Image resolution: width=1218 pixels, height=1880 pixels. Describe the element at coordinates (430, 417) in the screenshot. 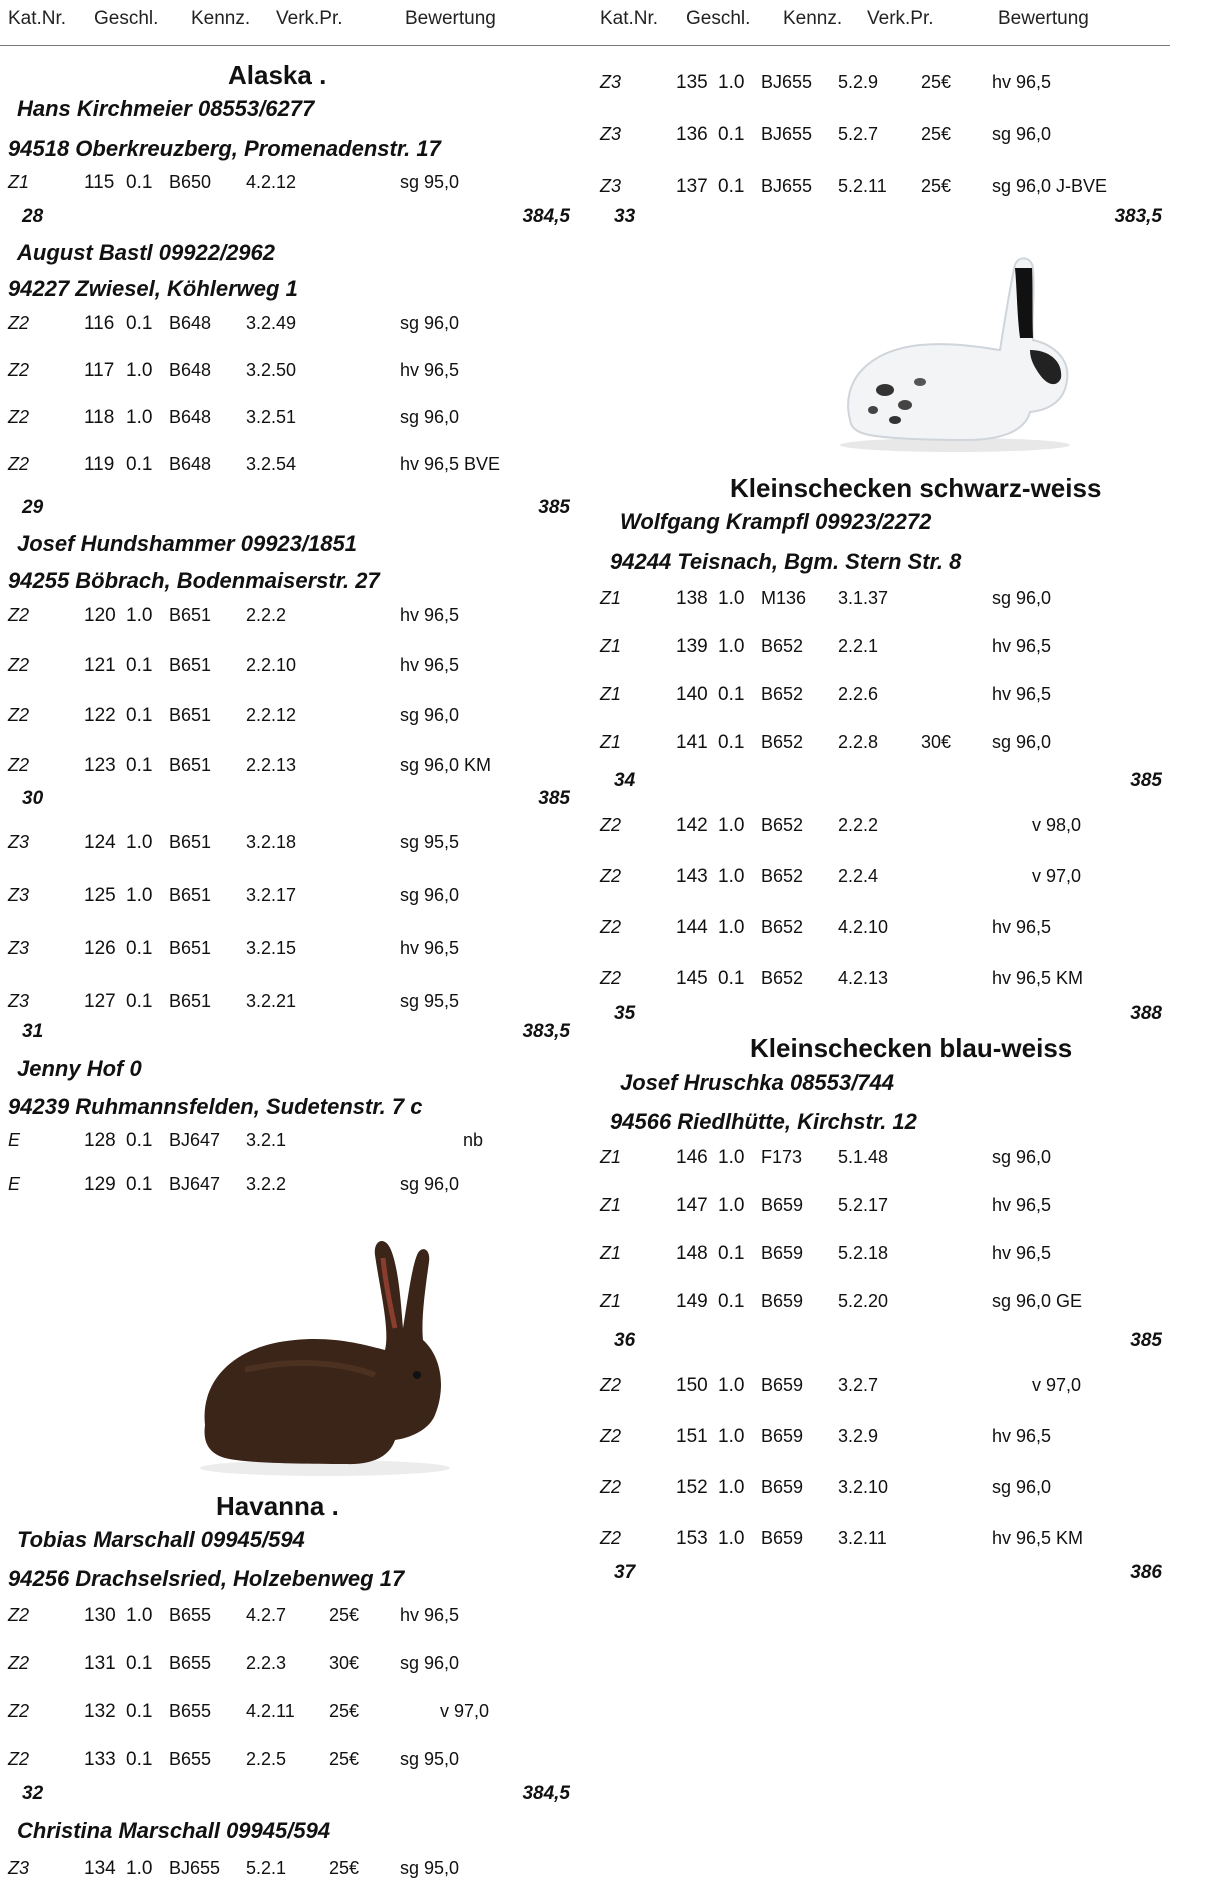

I see `rating: sg 96,0` at that location.